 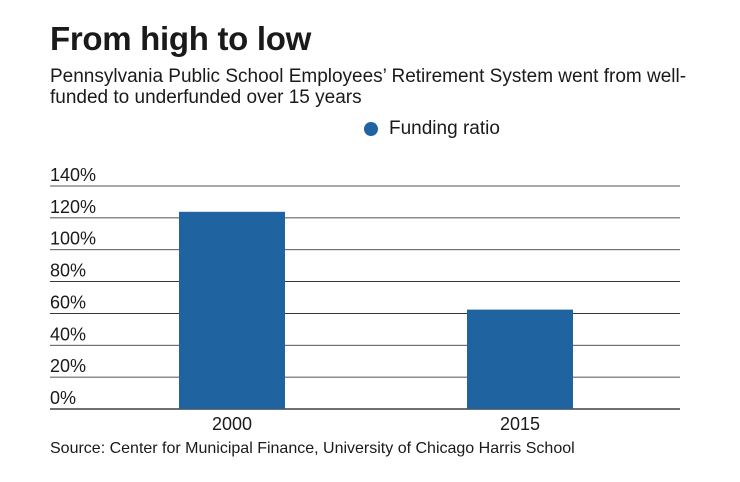 I want to click on legend: Funding ratio, so click(x=432, y=129).